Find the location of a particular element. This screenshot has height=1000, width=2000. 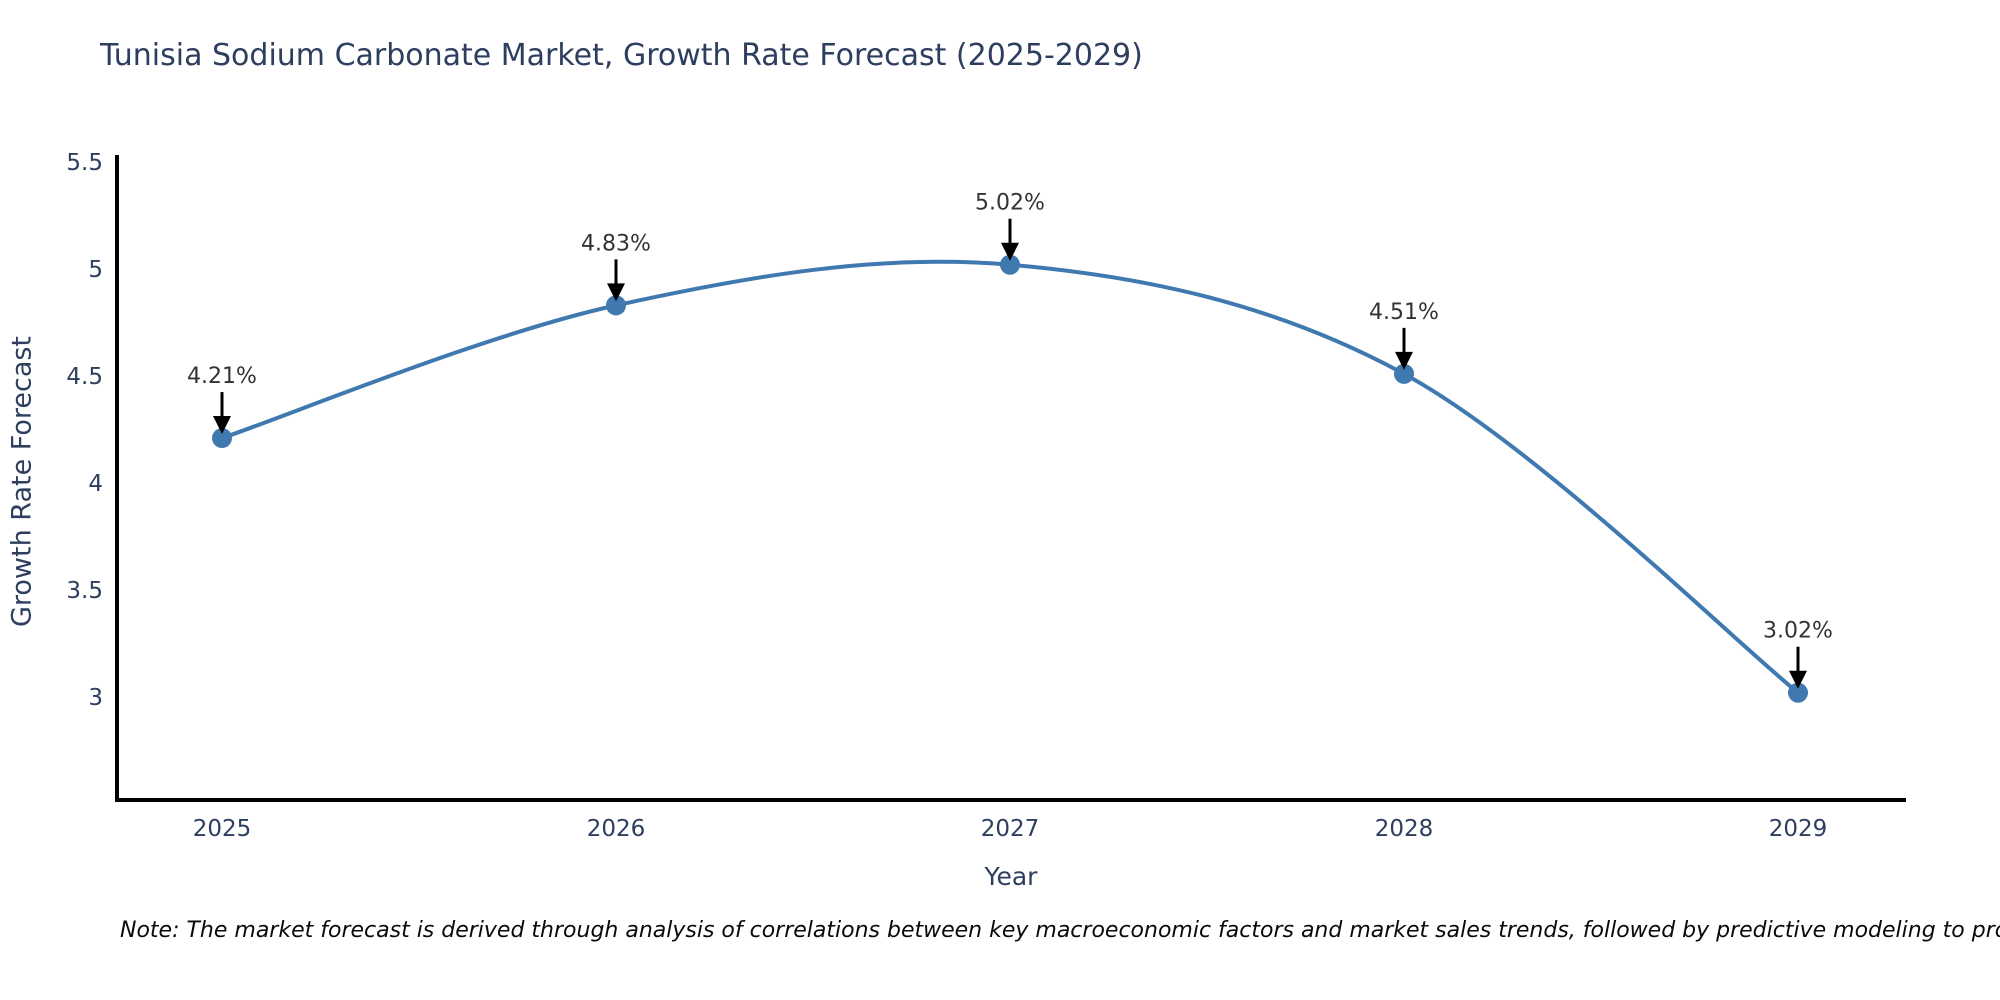

y-tick-label: 3.5 is located at coordinates (84, 591).